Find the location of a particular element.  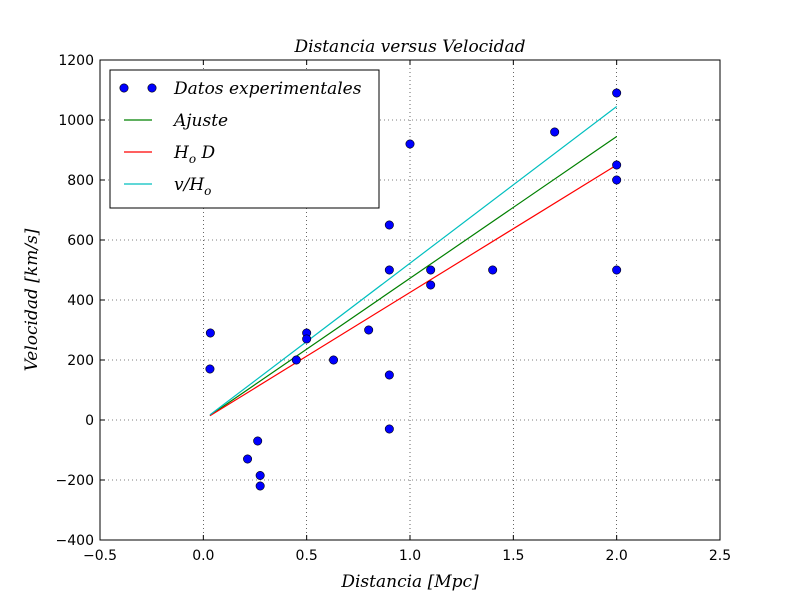

x-tick-label: −0.5 is located at coordinates (100, 556).